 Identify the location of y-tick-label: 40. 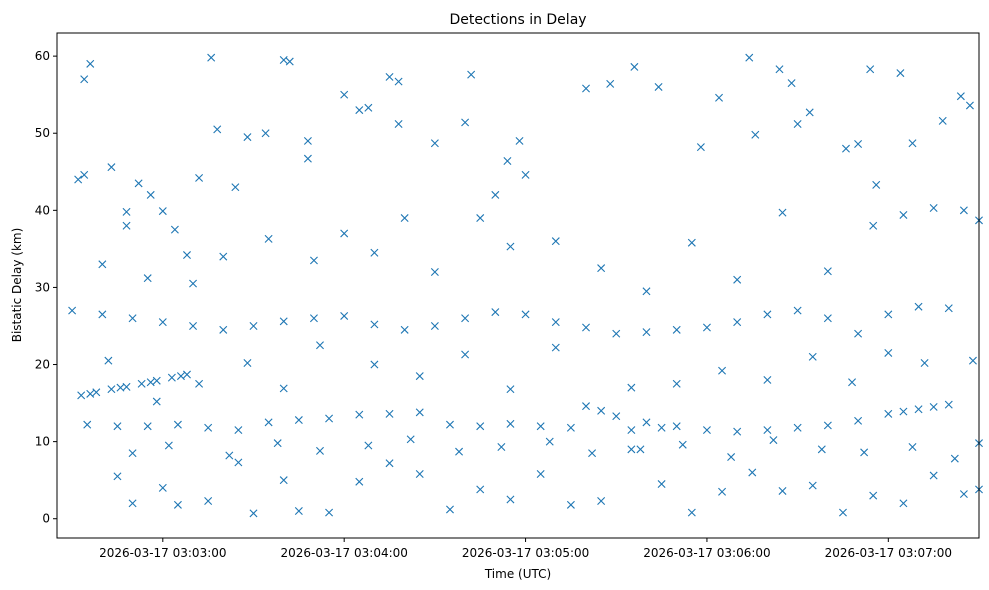
(42, 210).